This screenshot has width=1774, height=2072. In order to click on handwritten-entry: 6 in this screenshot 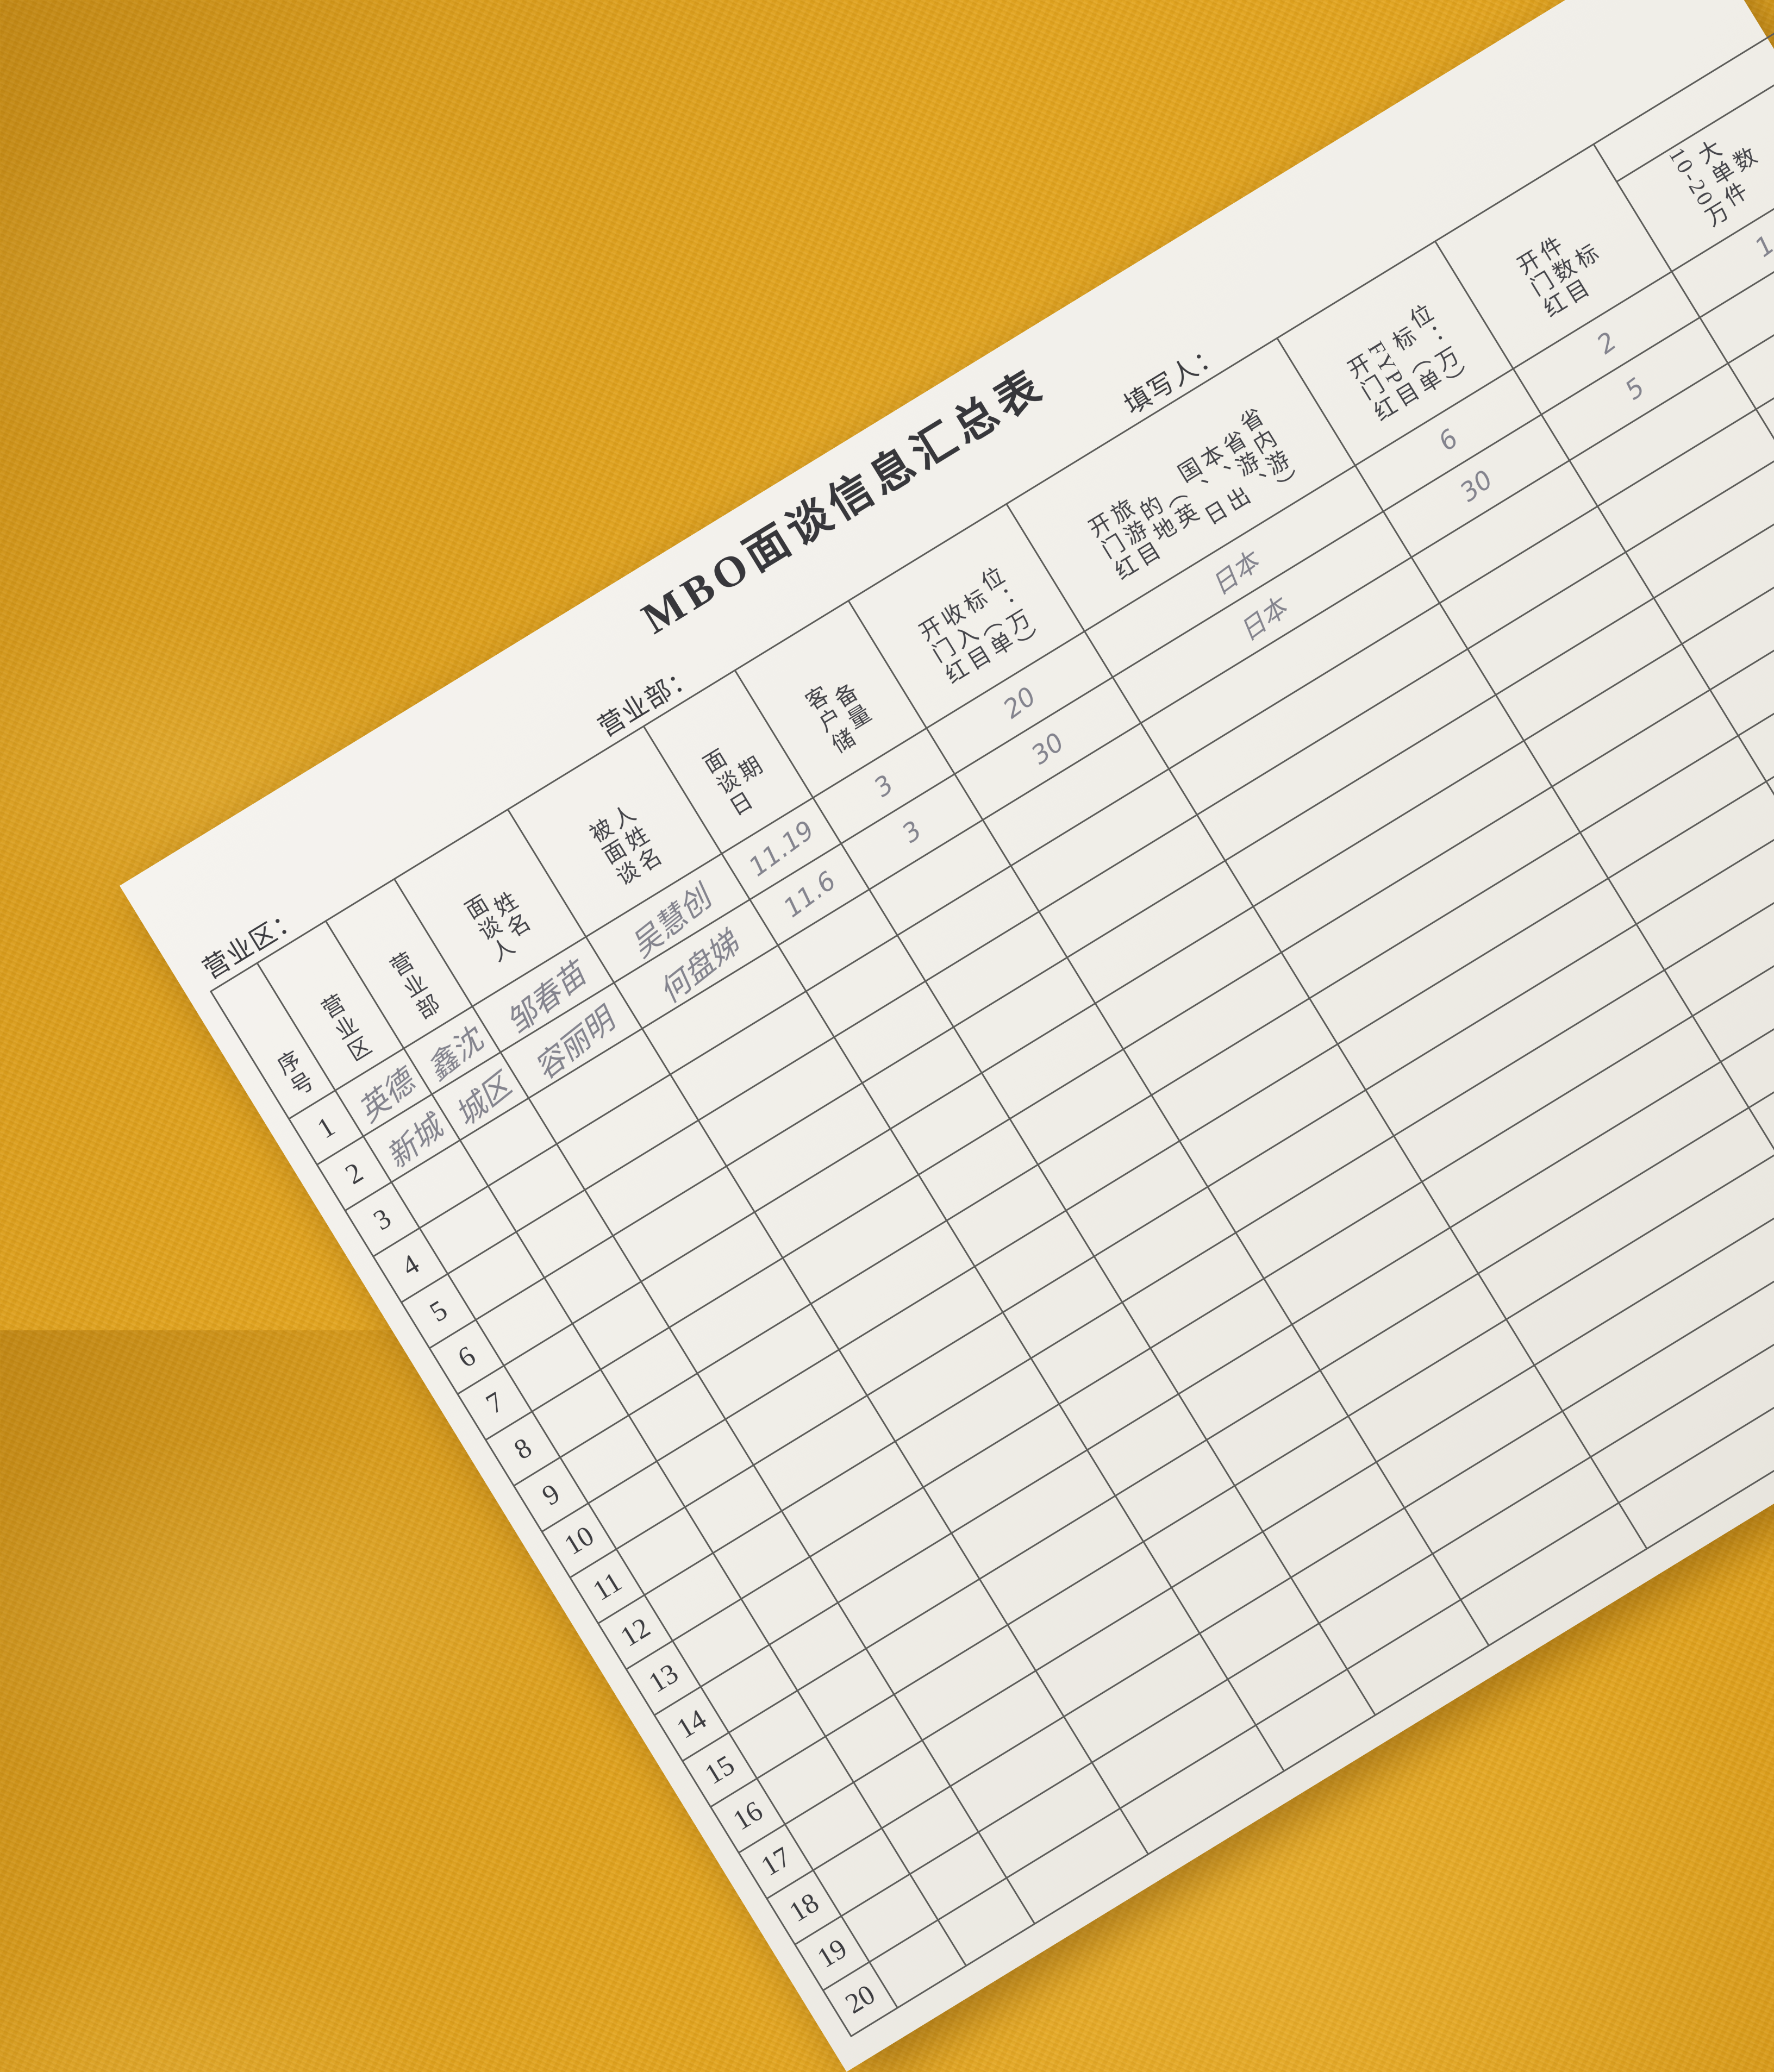, I will do `click(1448, 440)`.